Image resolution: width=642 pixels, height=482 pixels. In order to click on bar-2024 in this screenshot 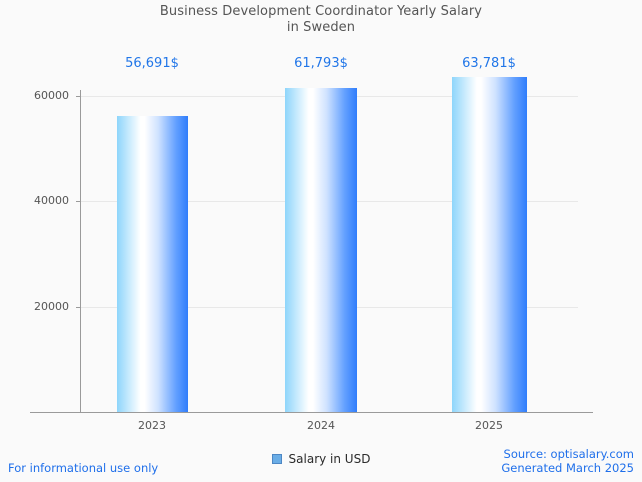, I will do `click(321, 250)`.